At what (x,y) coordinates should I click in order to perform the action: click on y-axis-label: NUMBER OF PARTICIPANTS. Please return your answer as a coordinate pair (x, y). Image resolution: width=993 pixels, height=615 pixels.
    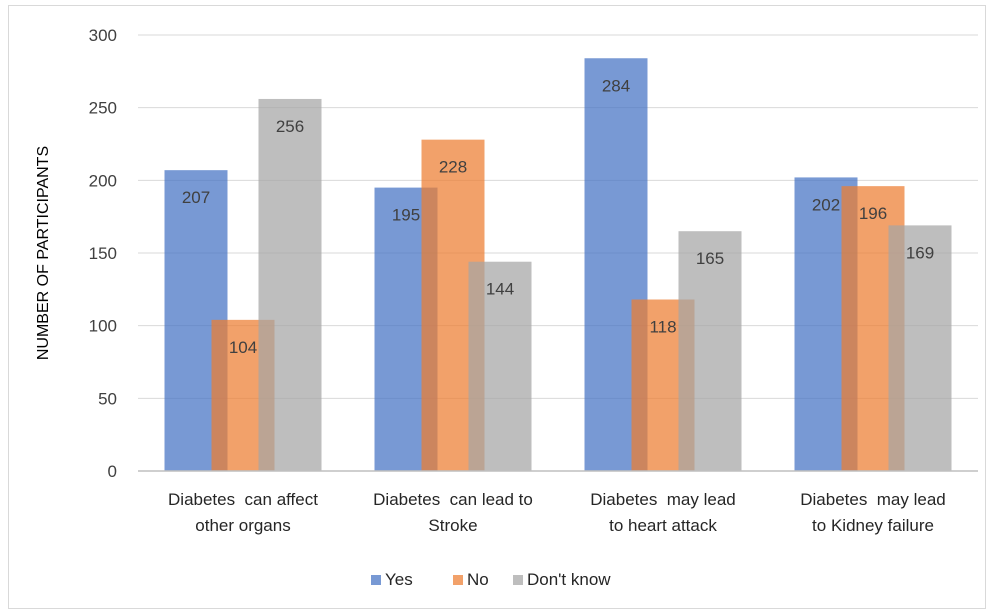
    Looking at the image, I should click on (43, 253).